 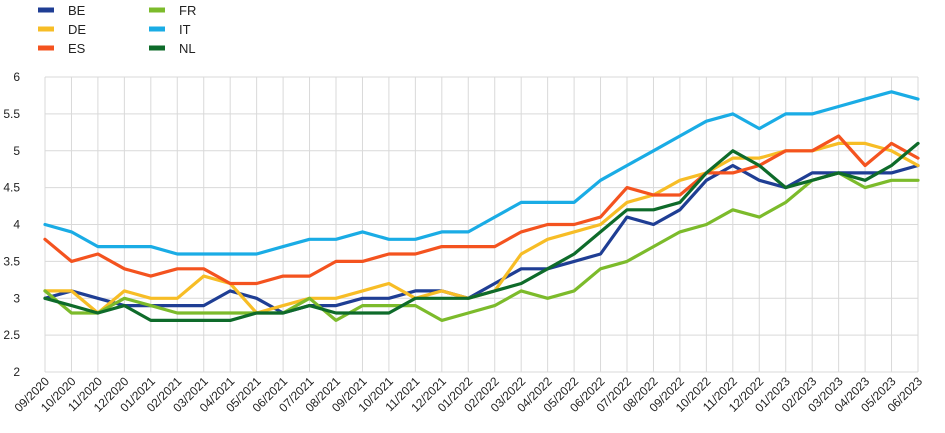 I want to click on legend-label-fr: FR, so click(x=187, y=10).